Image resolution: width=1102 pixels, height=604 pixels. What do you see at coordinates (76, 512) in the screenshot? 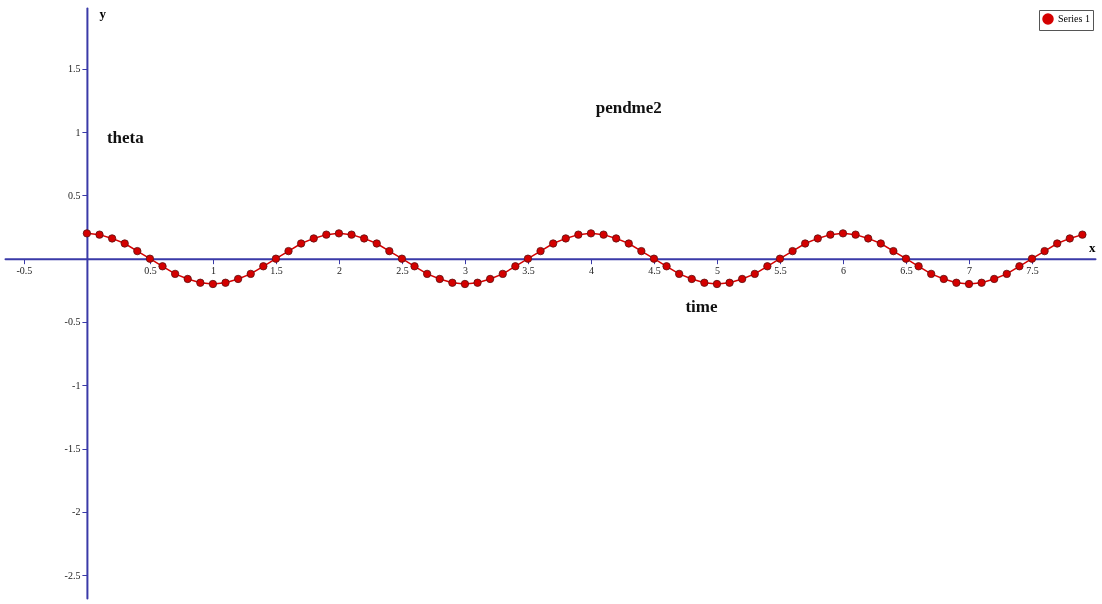
I see `y-tick-label: -2` at bounding box center [76, 512].